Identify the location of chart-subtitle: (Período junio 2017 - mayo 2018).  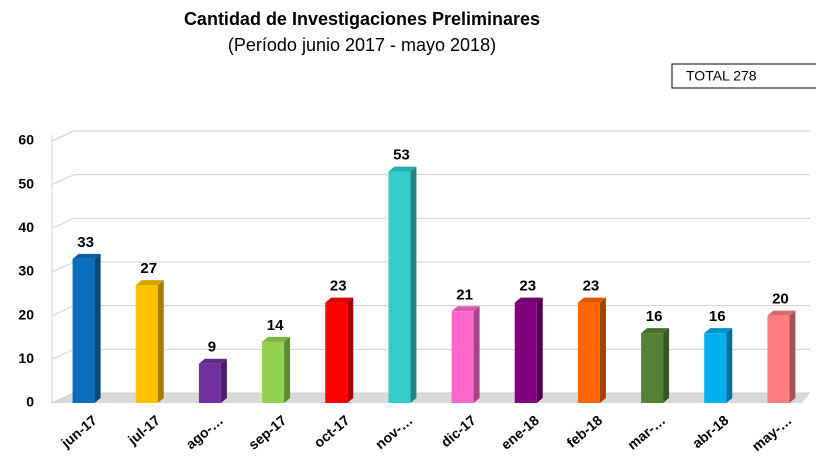
(362, 45).